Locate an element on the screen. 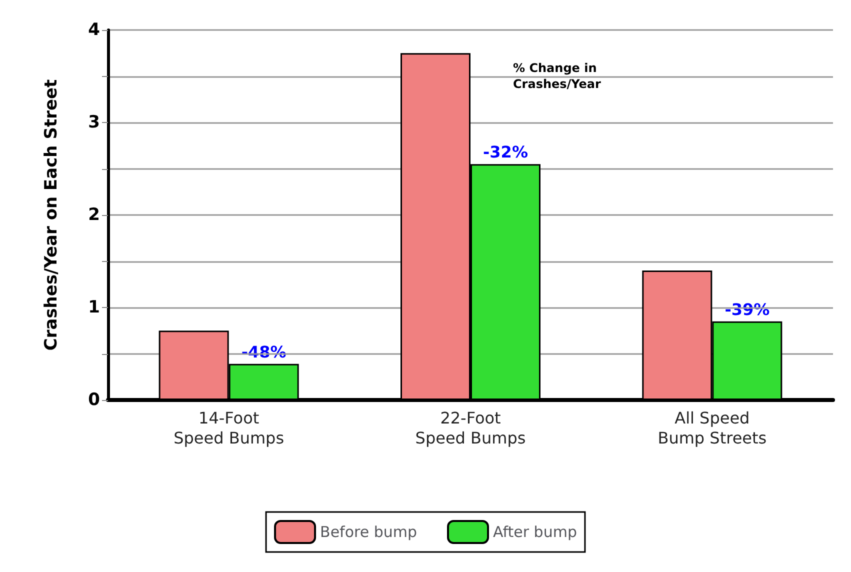  x-tick-label: 22-Foot Speed Bumps is located at coordinates (470, 428).